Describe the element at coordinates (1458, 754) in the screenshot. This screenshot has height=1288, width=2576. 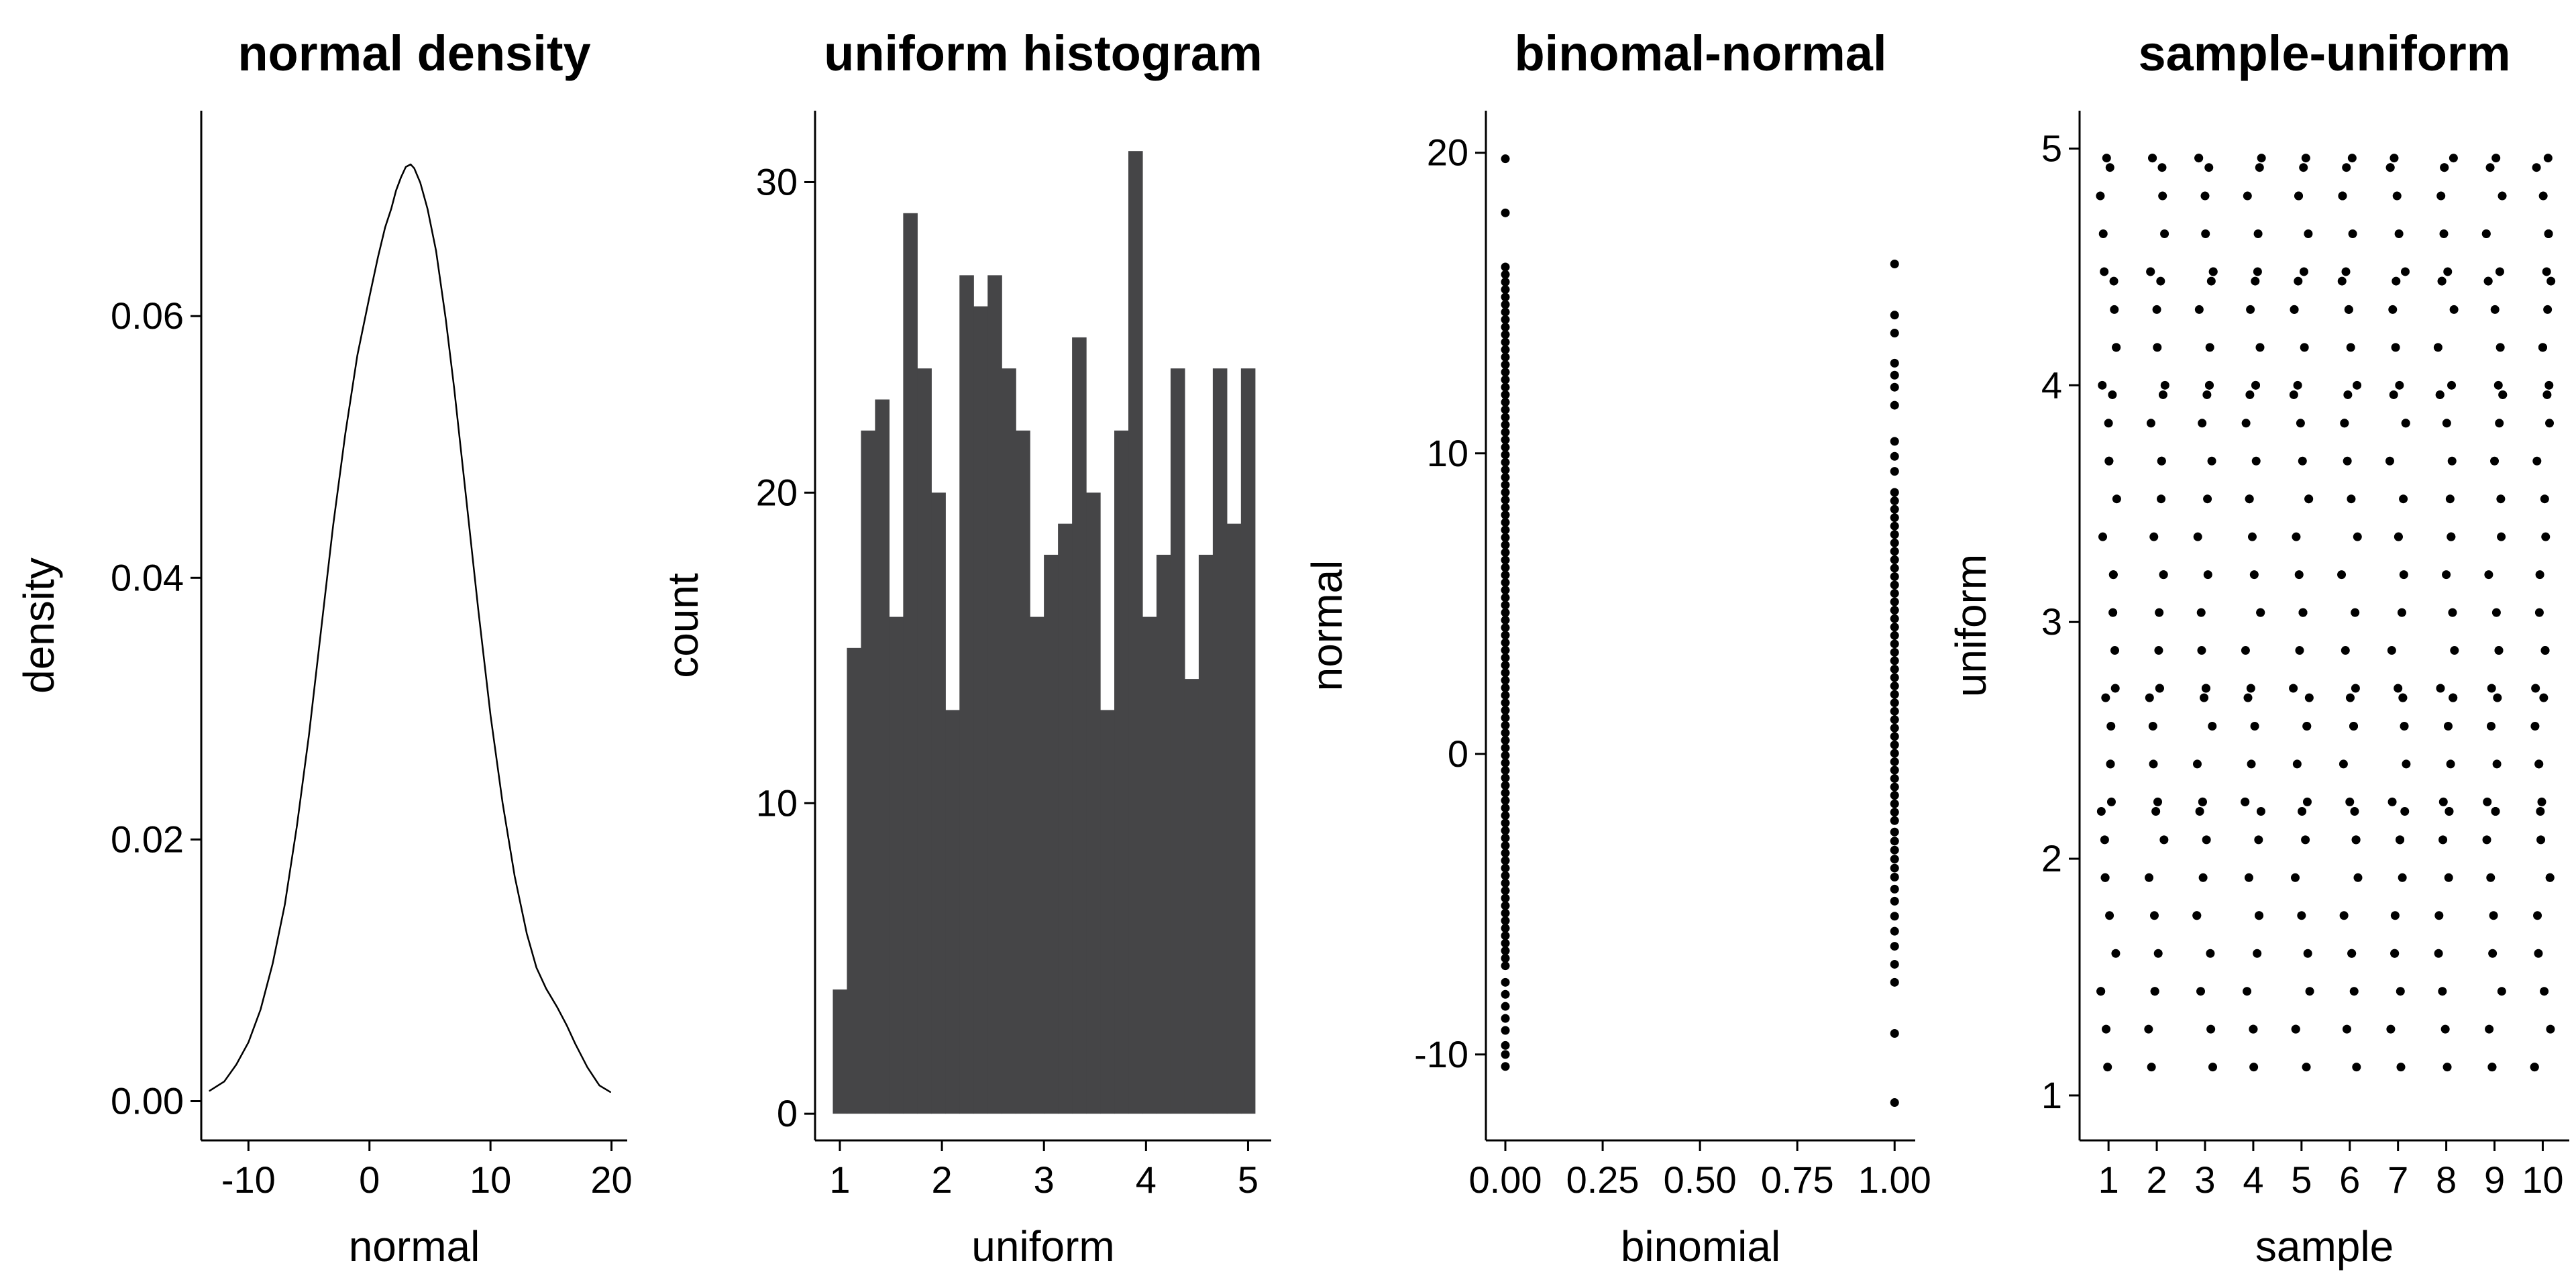
I see `y-tick-label: 0` at that location.